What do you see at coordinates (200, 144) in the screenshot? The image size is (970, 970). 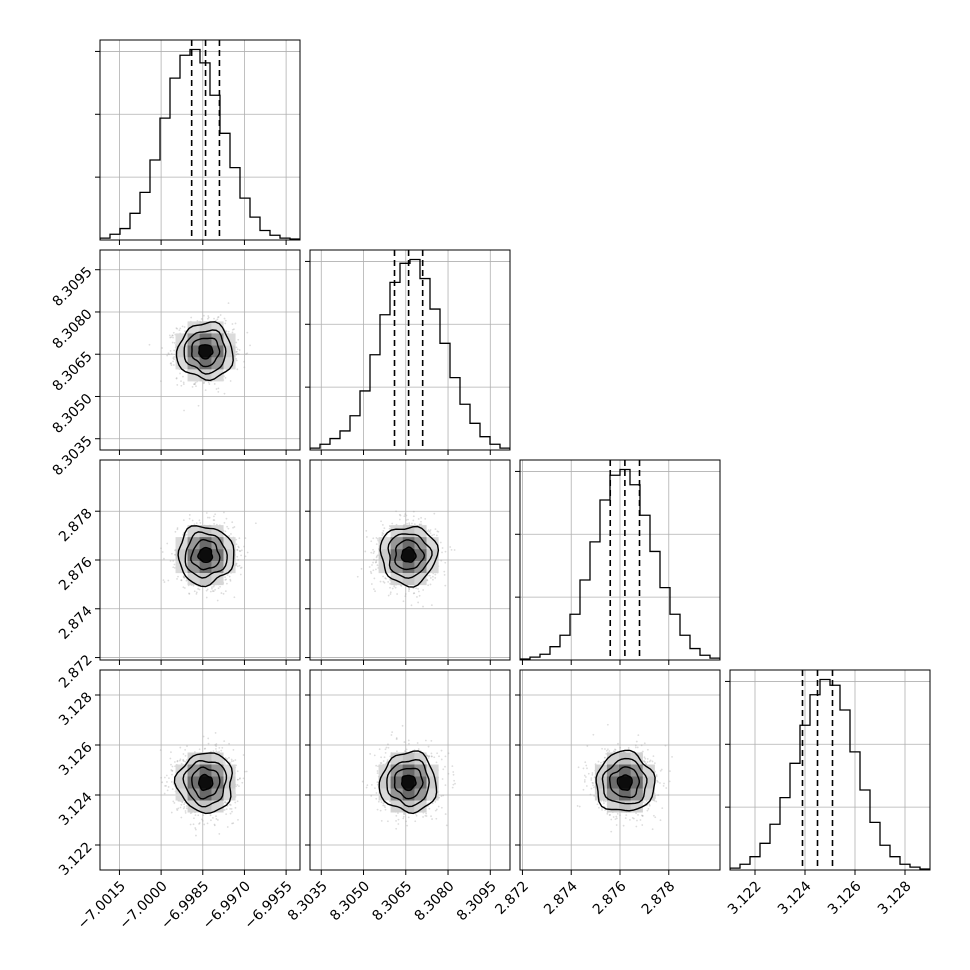 I see `hist-step` at bounding box center [200, 144].